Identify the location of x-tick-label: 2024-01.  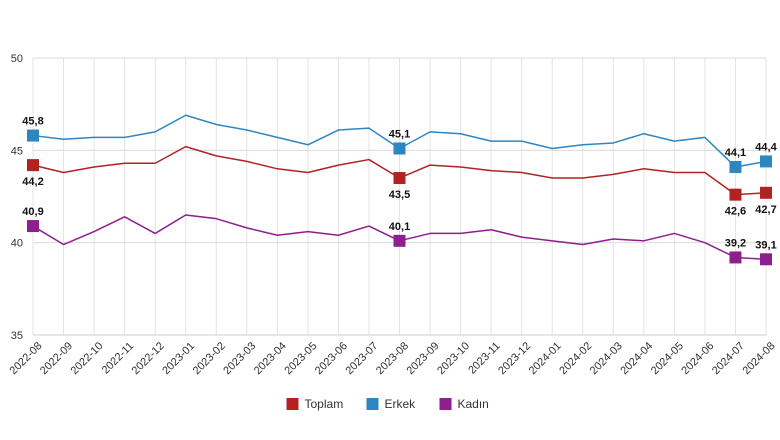
(545, 358).